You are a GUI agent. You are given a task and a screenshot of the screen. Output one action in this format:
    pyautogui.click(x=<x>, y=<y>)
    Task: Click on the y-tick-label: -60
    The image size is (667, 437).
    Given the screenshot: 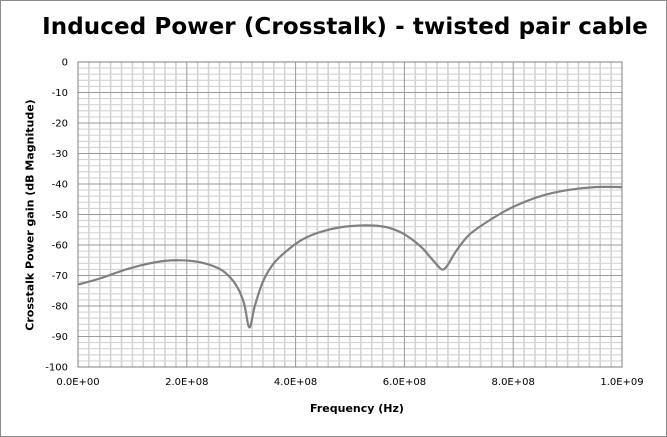 What is the action you would take?
    pyautogui.click(x=60, y=246)
    